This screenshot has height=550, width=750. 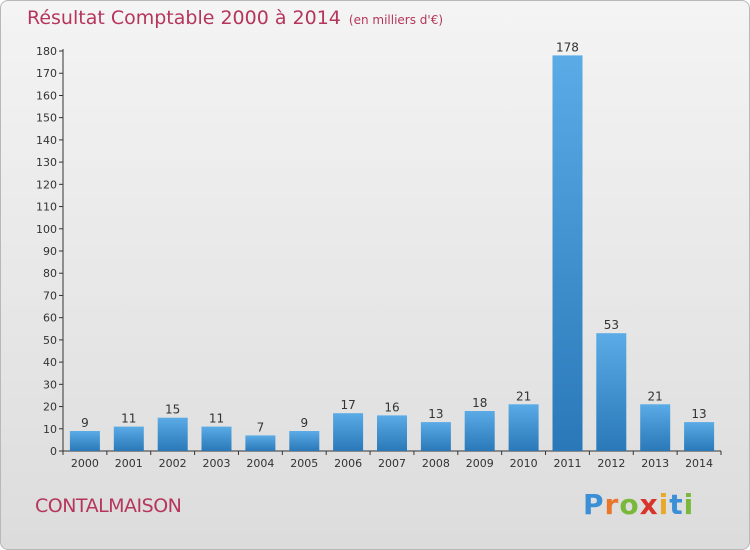 What do you see at coordinates (611, 325) in the screenshot?
I see `bar-value-label: 53` at bounding box center [611, 325].